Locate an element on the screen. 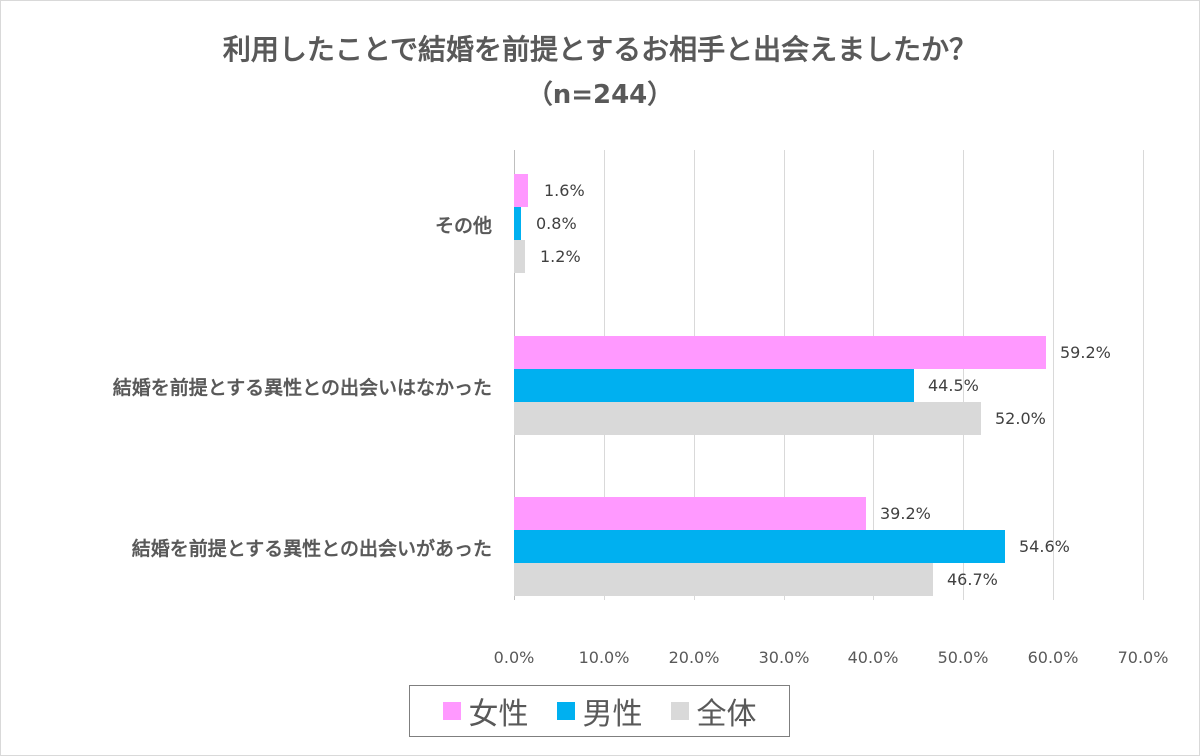  value-label: 46.7% is located at coordinates (972, 579).